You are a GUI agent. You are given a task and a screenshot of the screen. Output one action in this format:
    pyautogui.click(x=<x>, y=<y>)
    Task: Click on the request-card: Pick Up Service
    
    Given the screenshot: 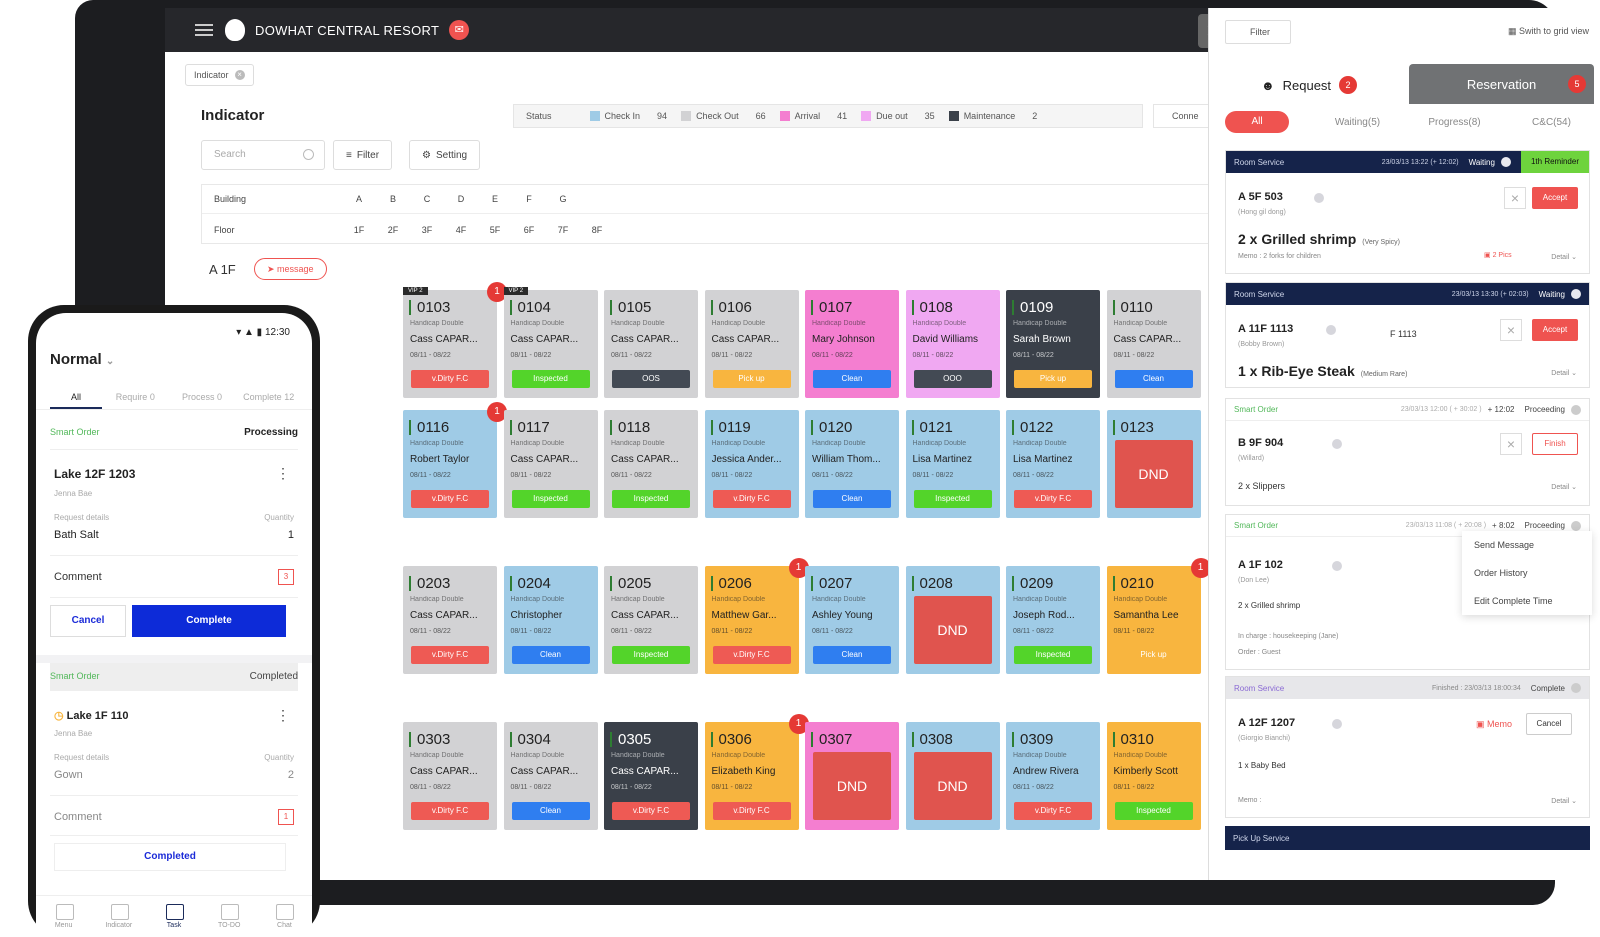 What is the action you would take?
    pyautogui.click(x=1407, y=838)
    